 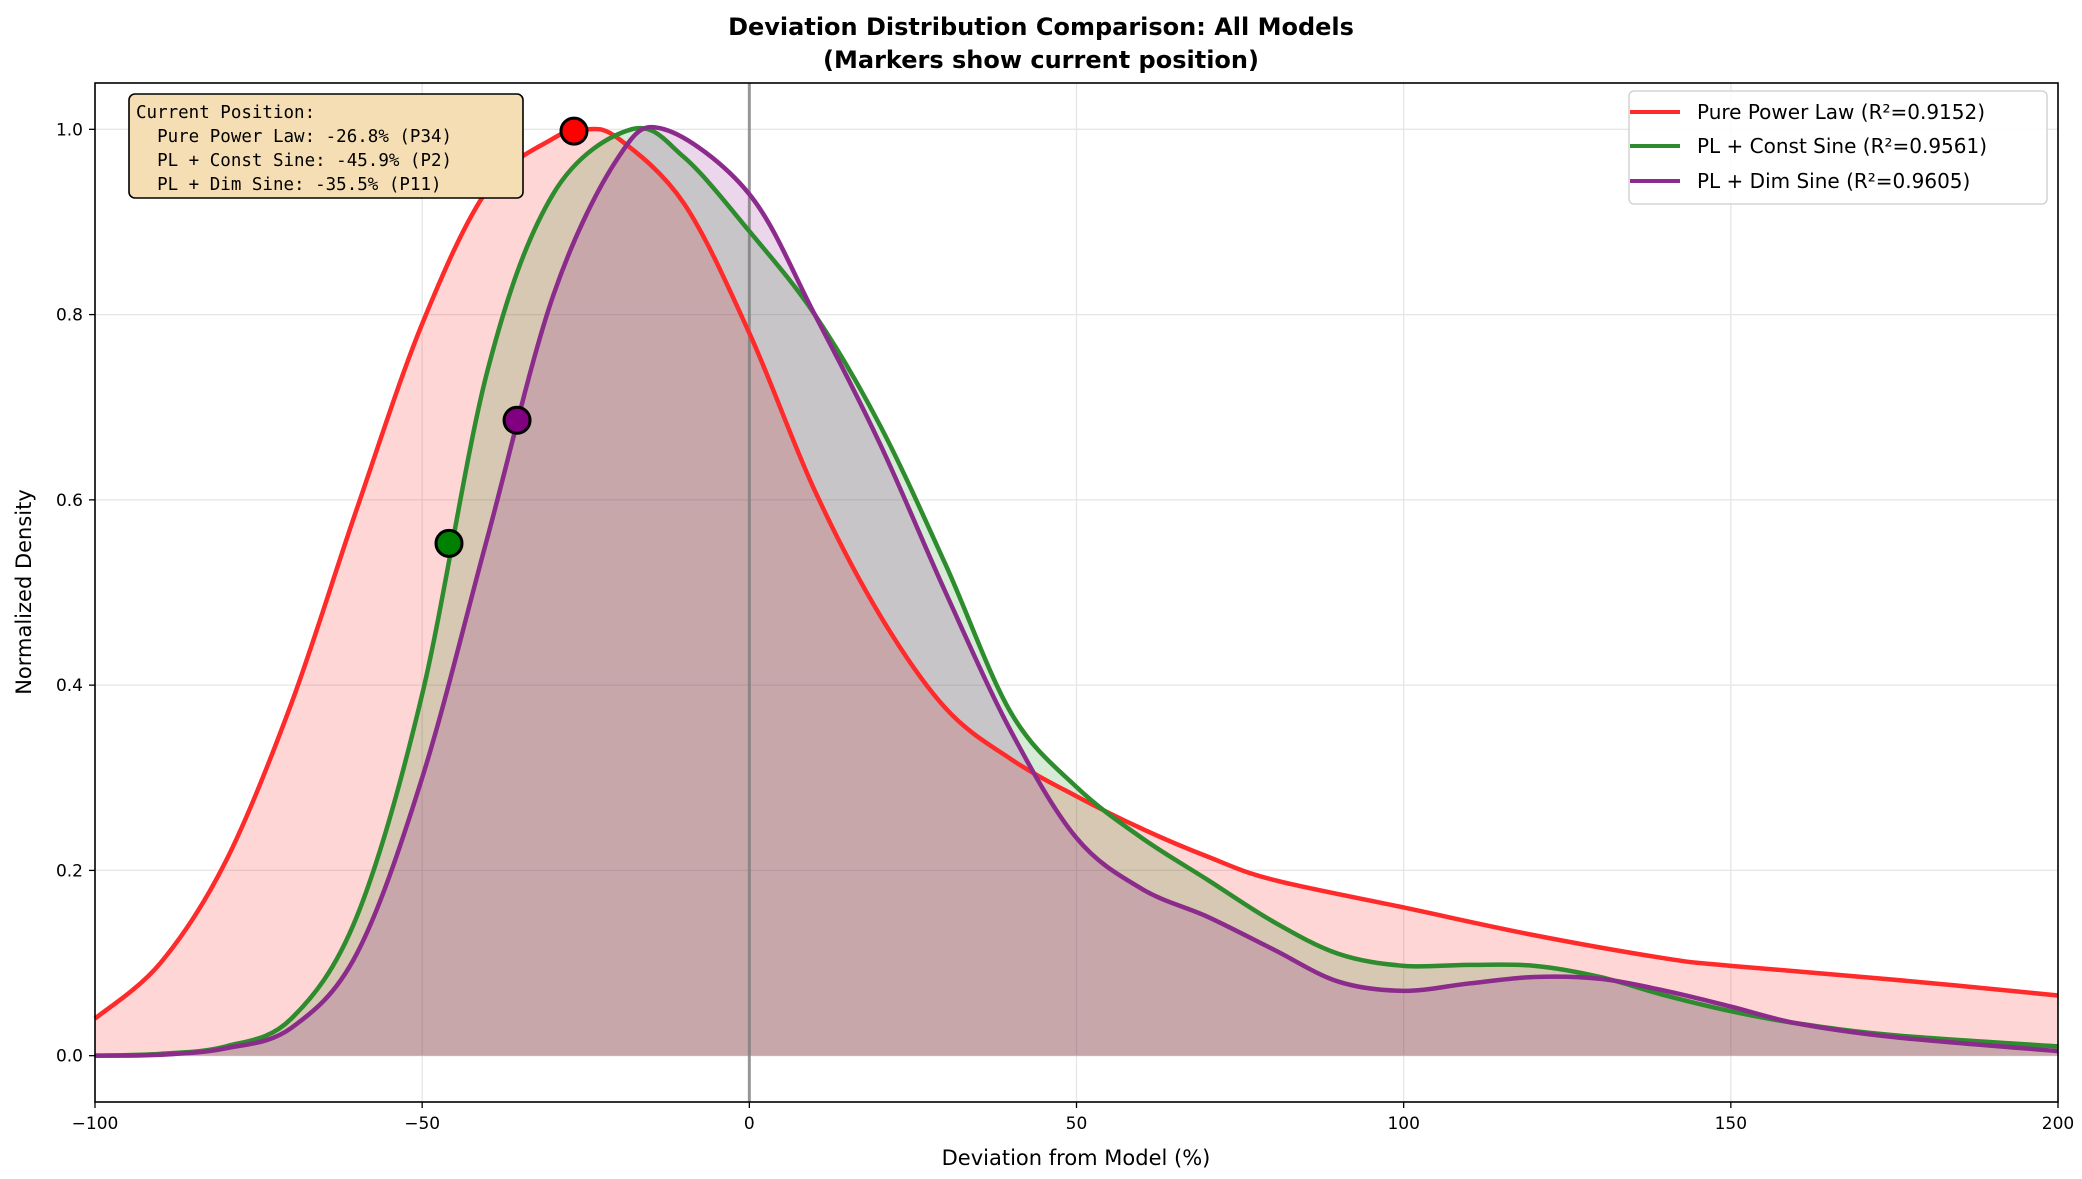 I want to click on annotation-line: Pure Power Law: -26.8% (P34), so click(x=294, y=137).